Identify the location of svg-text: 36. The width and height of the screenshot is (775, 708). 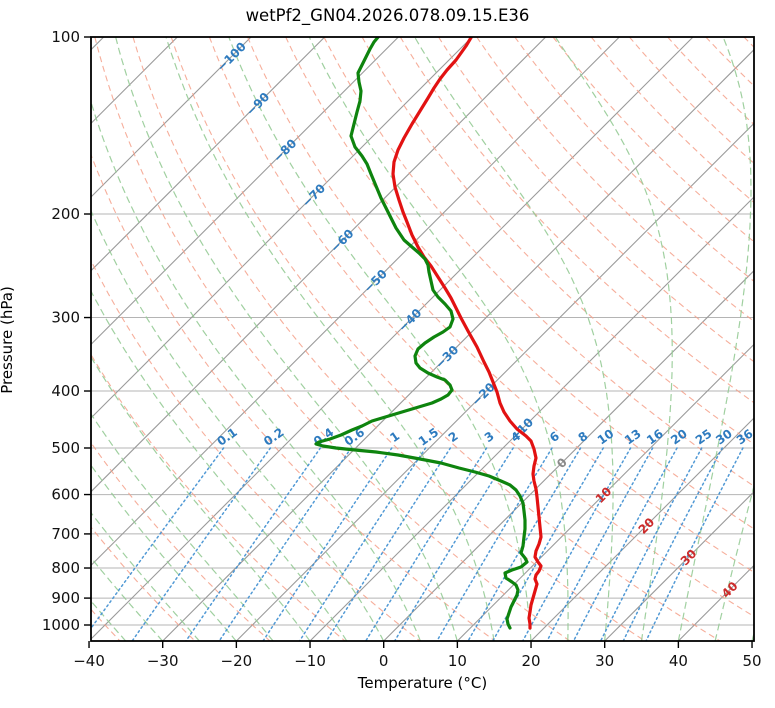
(745, 436).